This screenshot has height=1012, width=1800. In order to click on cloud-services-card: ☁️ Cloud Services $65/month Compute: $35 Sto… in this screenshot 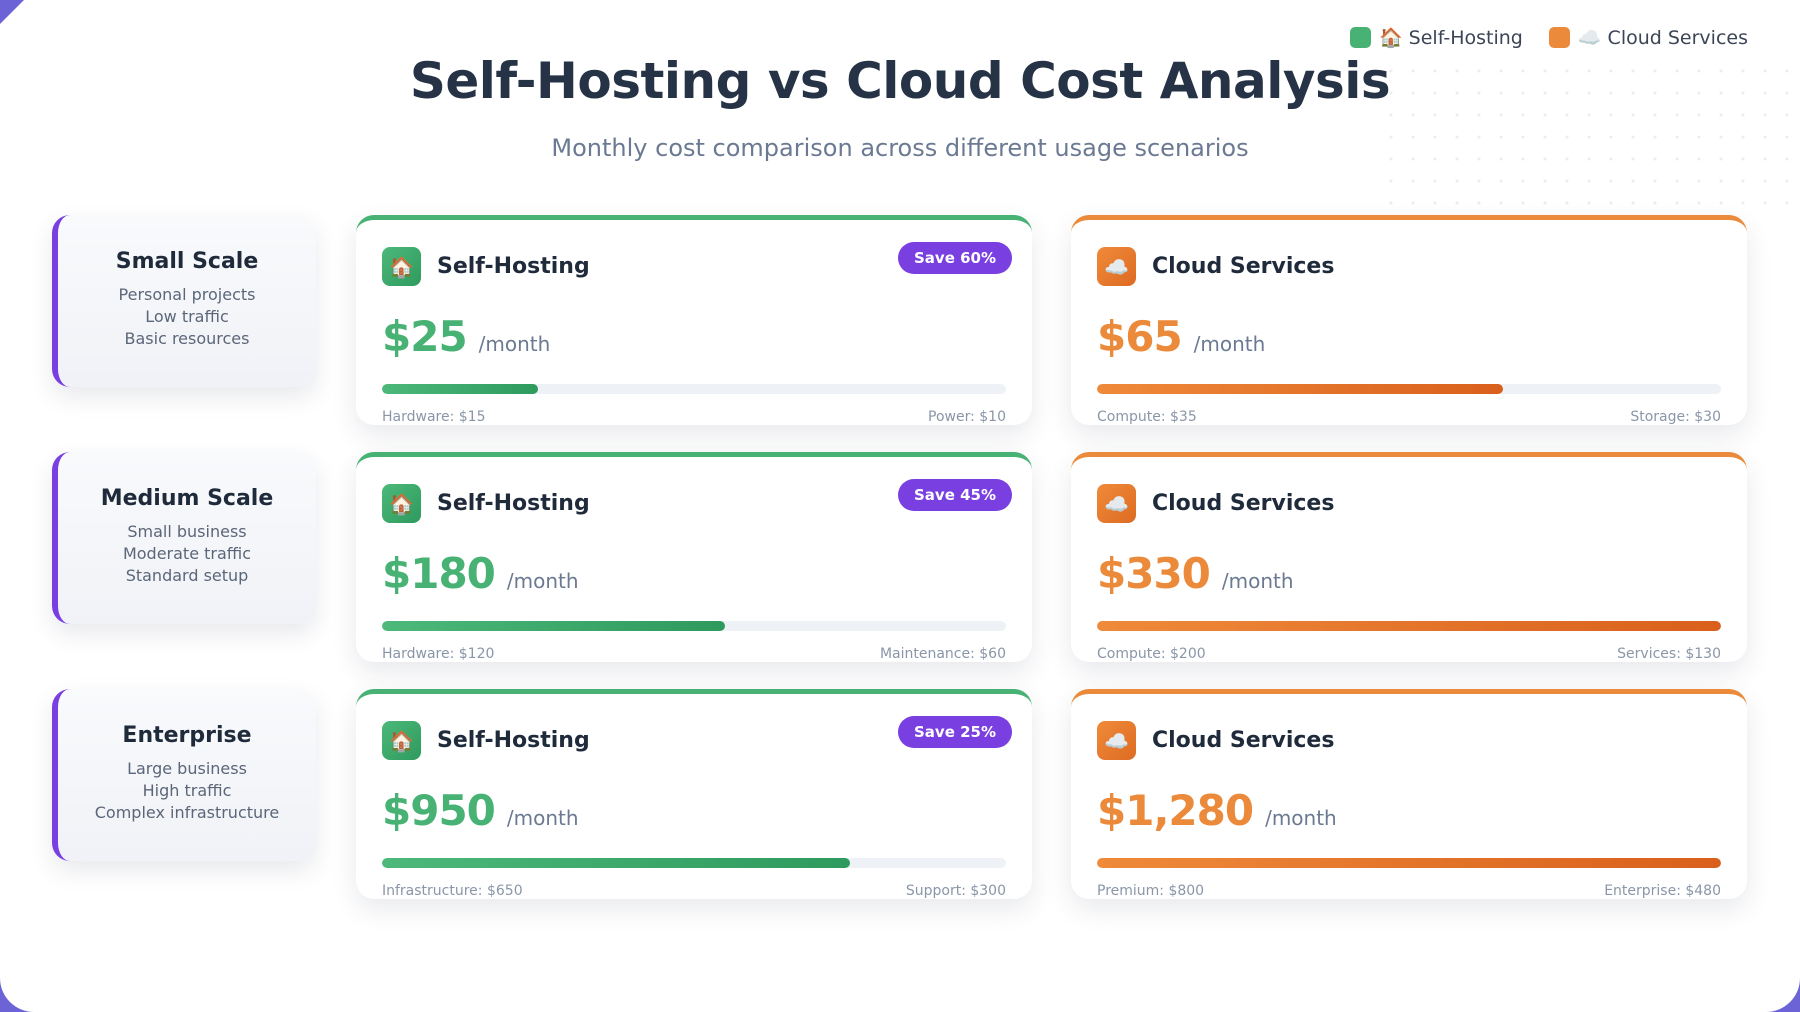, I will do `click(1409, 320)`.